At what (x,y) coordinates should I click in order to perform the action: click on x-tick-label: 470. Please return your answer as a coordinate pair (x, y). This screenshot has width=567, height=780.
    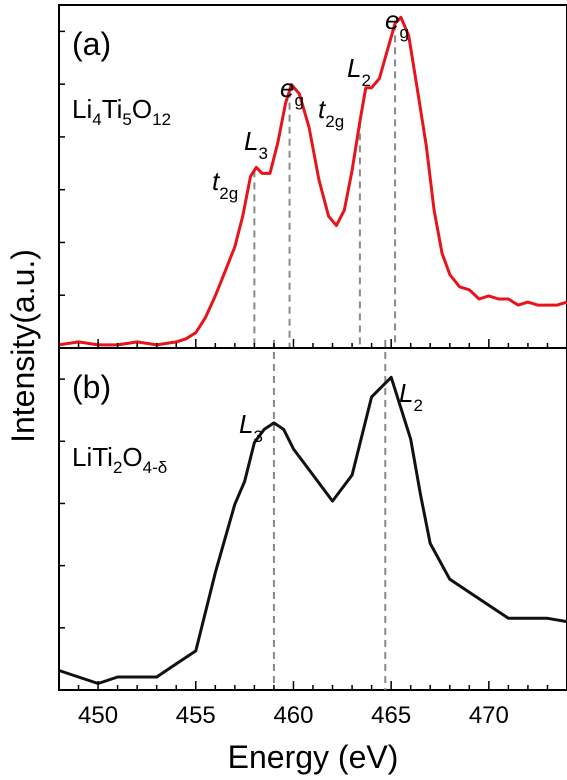
    Looking at the image, I should click on (489, 715).